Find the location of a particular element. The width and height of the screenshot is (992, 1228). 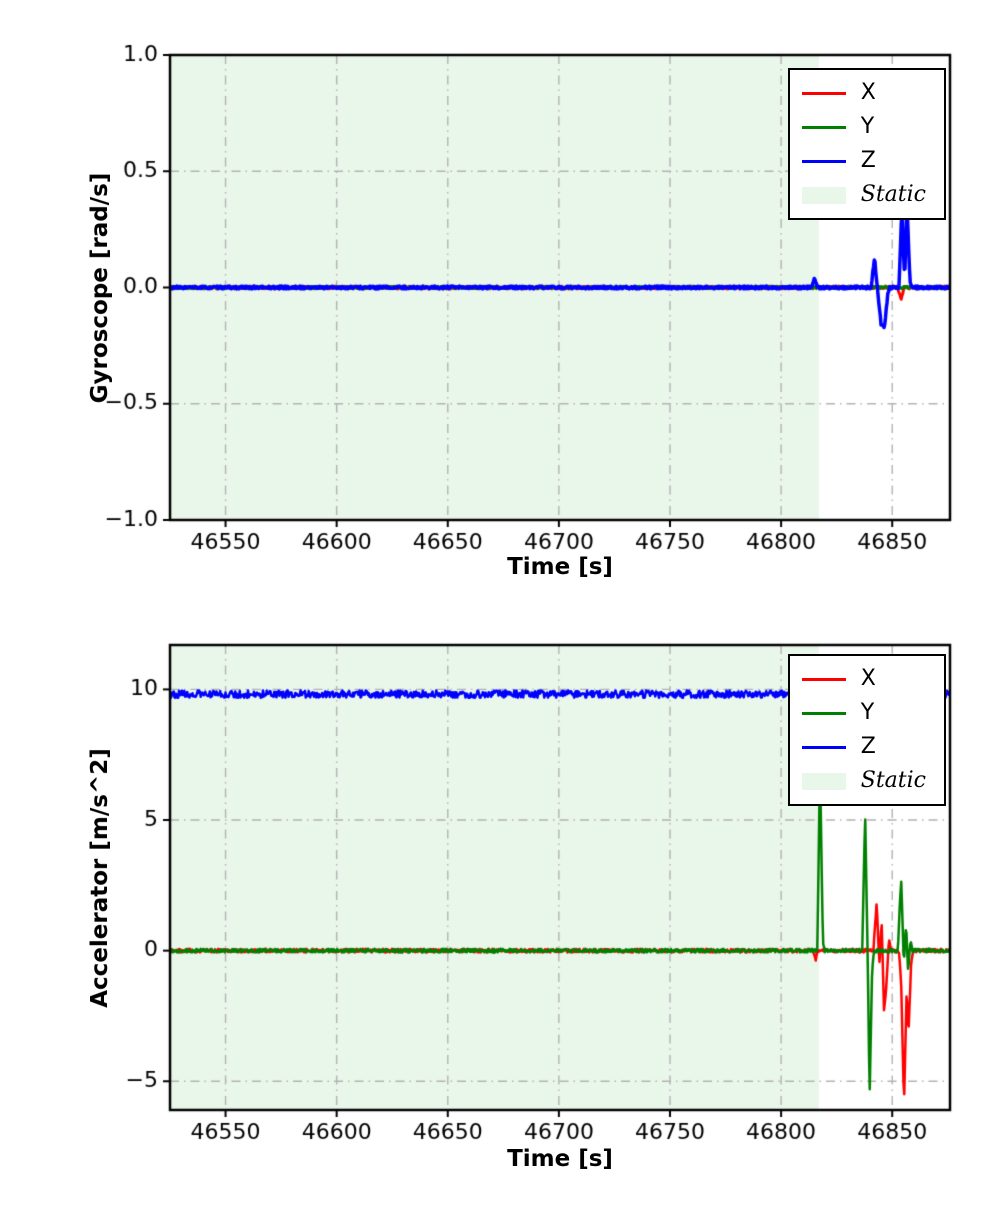

accelerator-legend: X Y Z Static is located at coordinates (866, 730).